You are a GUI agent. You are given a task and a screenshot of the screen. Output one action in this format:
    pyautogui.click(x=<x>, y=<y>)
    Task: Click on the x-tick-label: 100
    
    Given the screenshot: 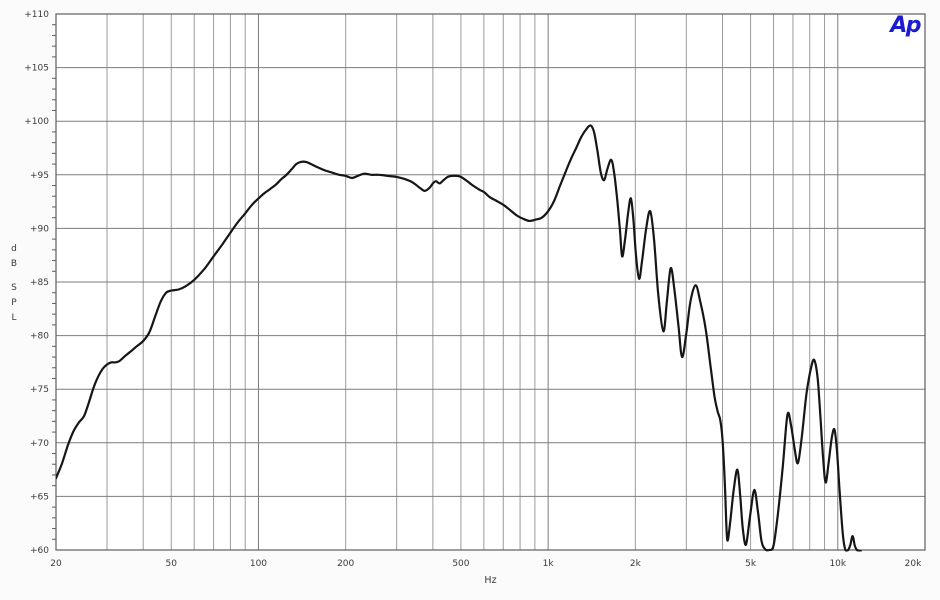 What is the action you would take?
    pyautogui.click(x=258, y=564)
    